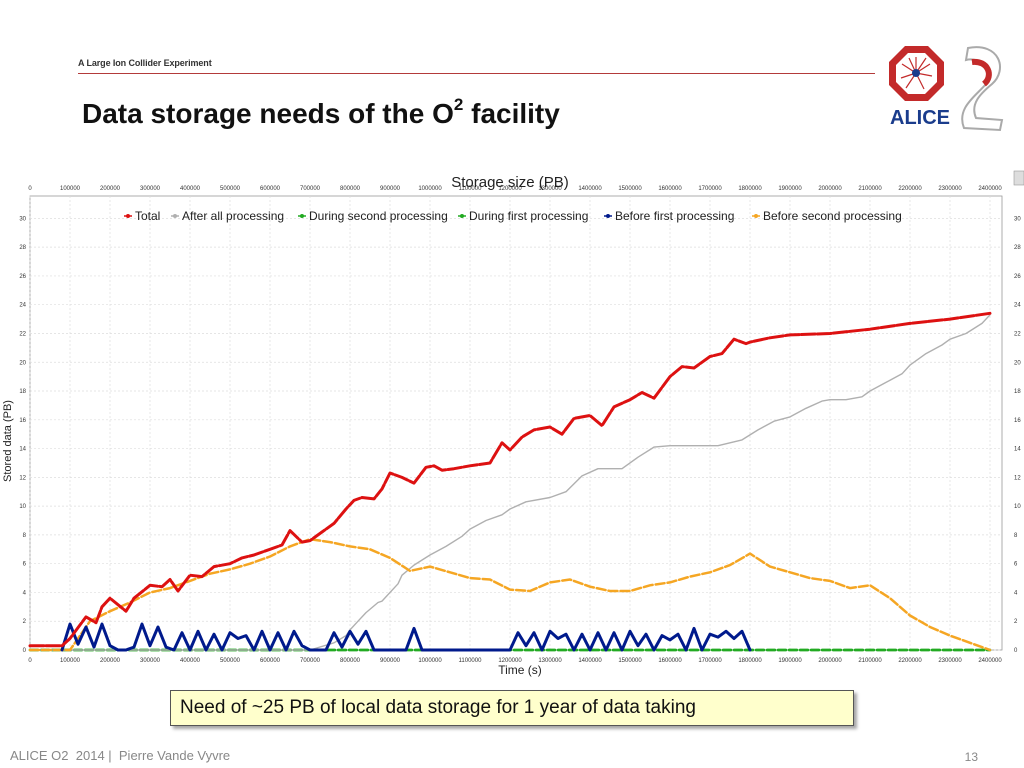  Describe the element at coordinates (1017, 219) in the screenshot. I see `y-tick-label-right: 30` at that location.